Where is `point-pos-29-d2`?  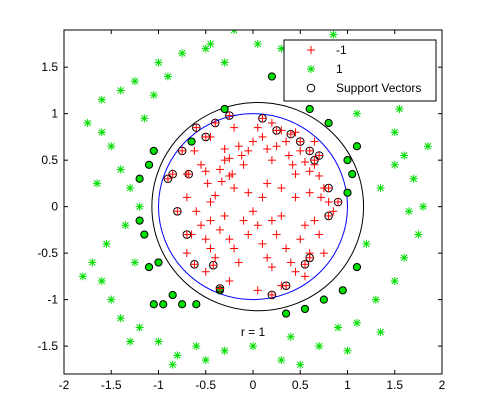 point-pos-29-d2 is located at coordinates (404, 155).